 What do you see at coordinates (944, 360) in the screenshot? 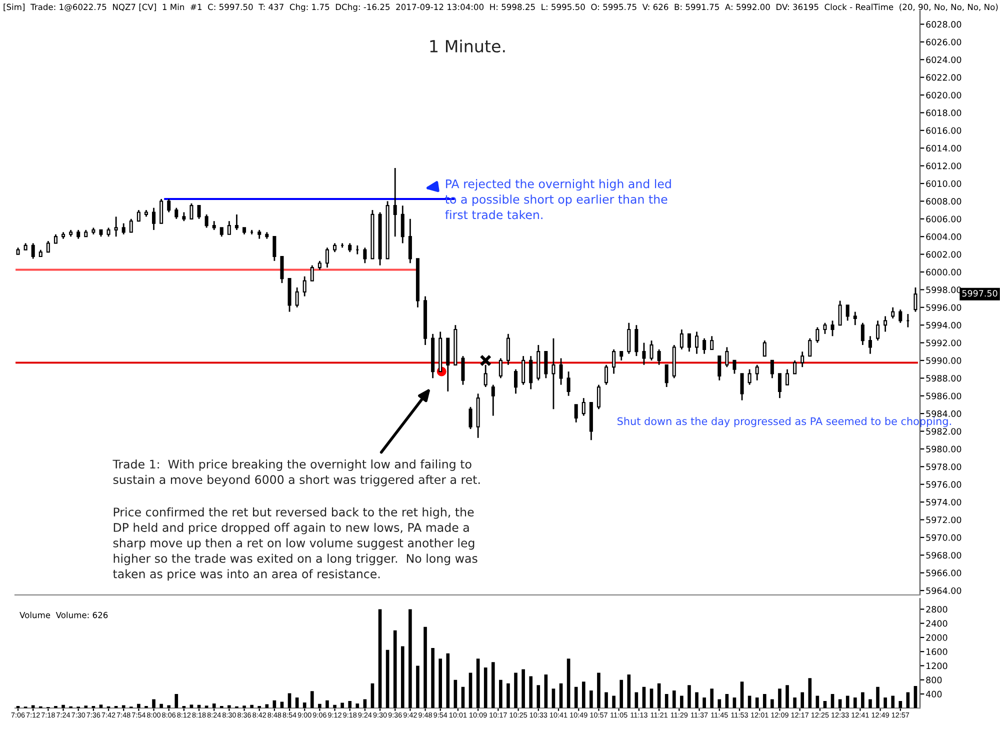
I see `y-tick-label: 5990.00` at bounding box center [944, 360].